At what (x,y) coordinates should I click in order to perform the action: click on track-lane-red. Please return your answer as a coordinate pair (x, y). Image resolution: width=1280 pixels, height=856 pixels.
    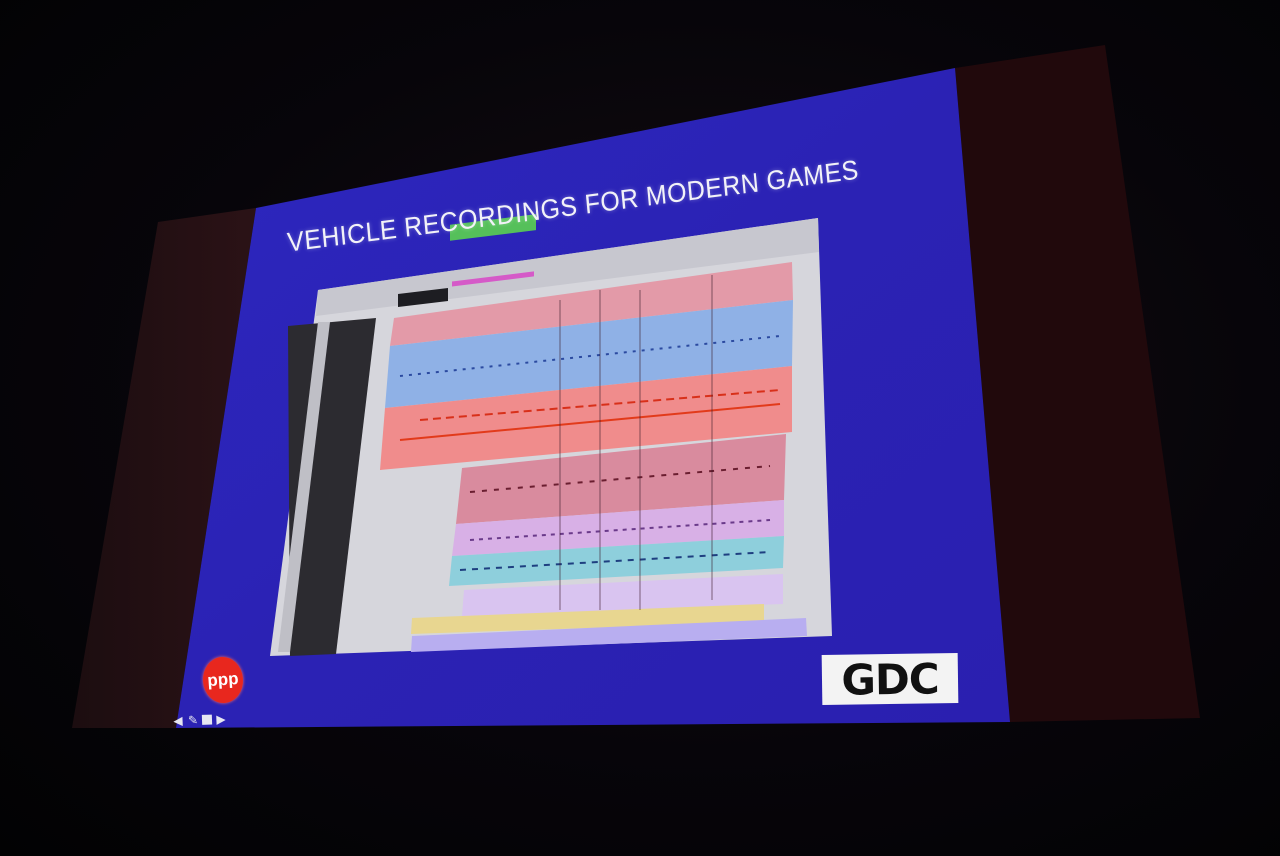
    Looking at the image, I should click on (586, 418).